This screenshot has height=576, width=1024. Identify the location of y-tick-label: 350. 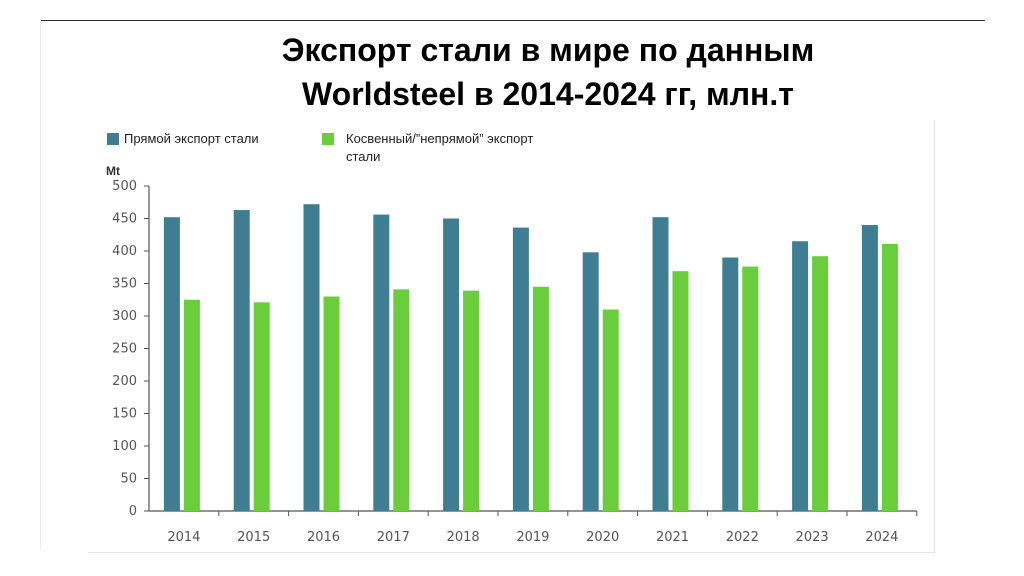
(124, 284).